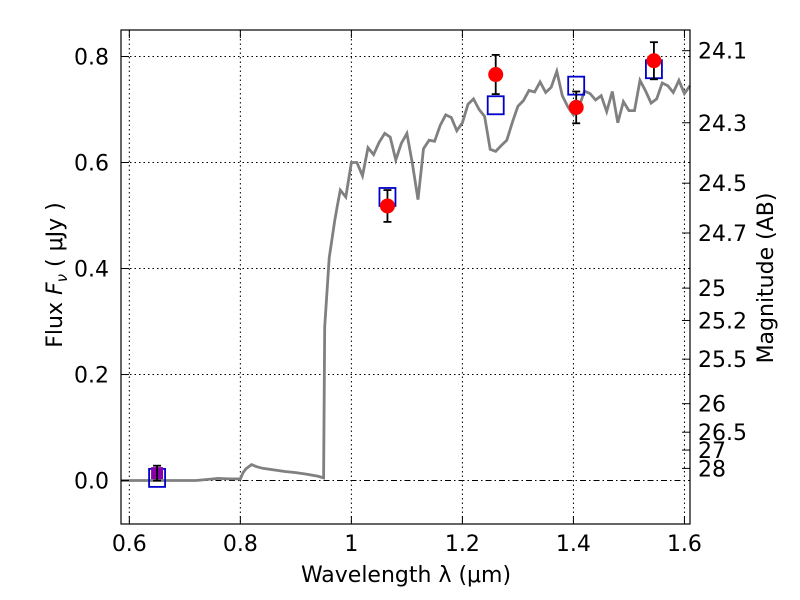  Describe the element at coordinates (129, 544) in the screenshot. I see `x-tick-label: 0.6` at that location.